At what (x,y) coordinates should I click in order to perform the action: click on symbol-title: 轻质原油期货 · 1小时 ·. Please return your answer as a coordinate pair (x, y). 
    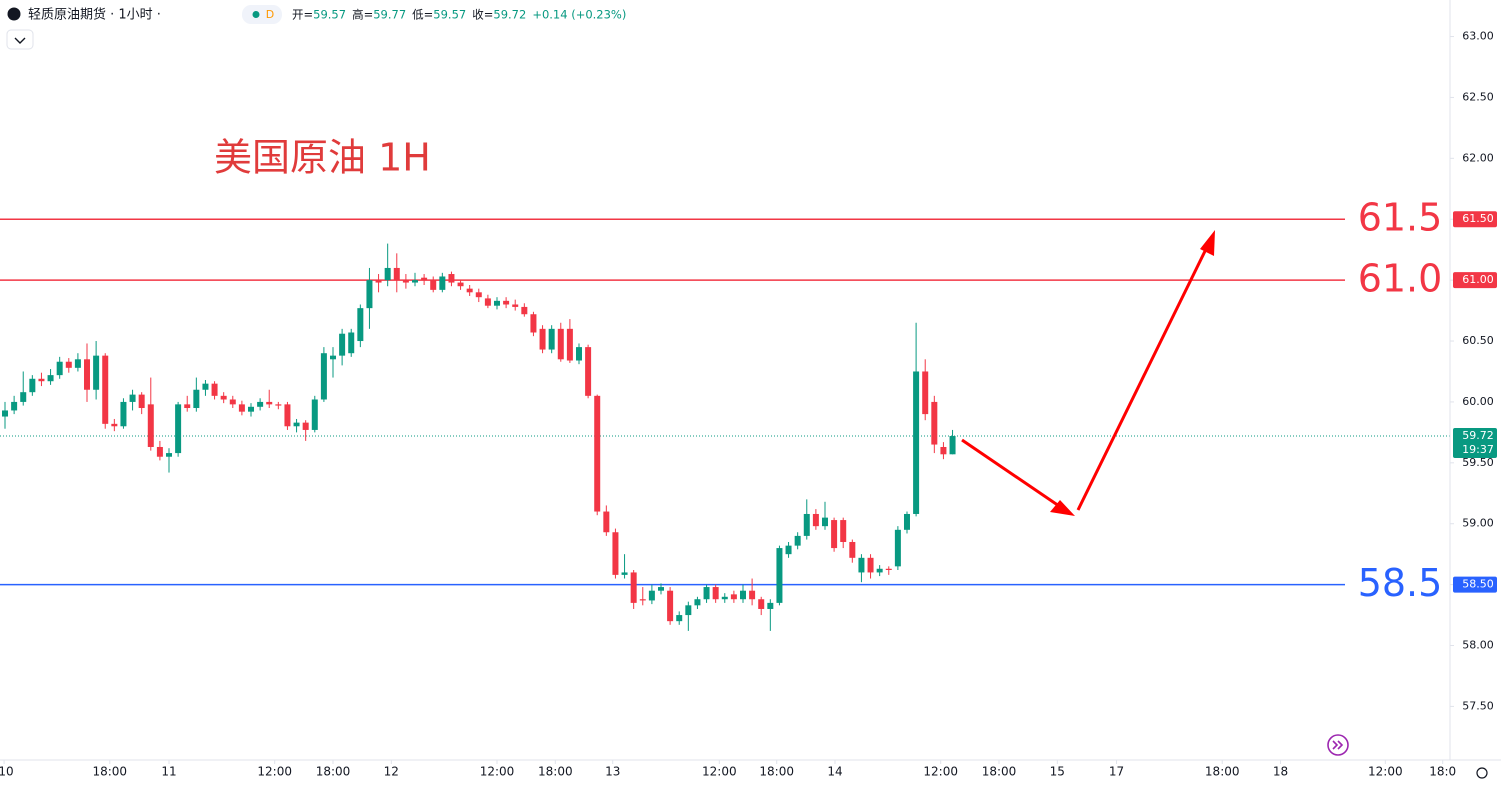
    Looking at the image, I should click on (94, 15).